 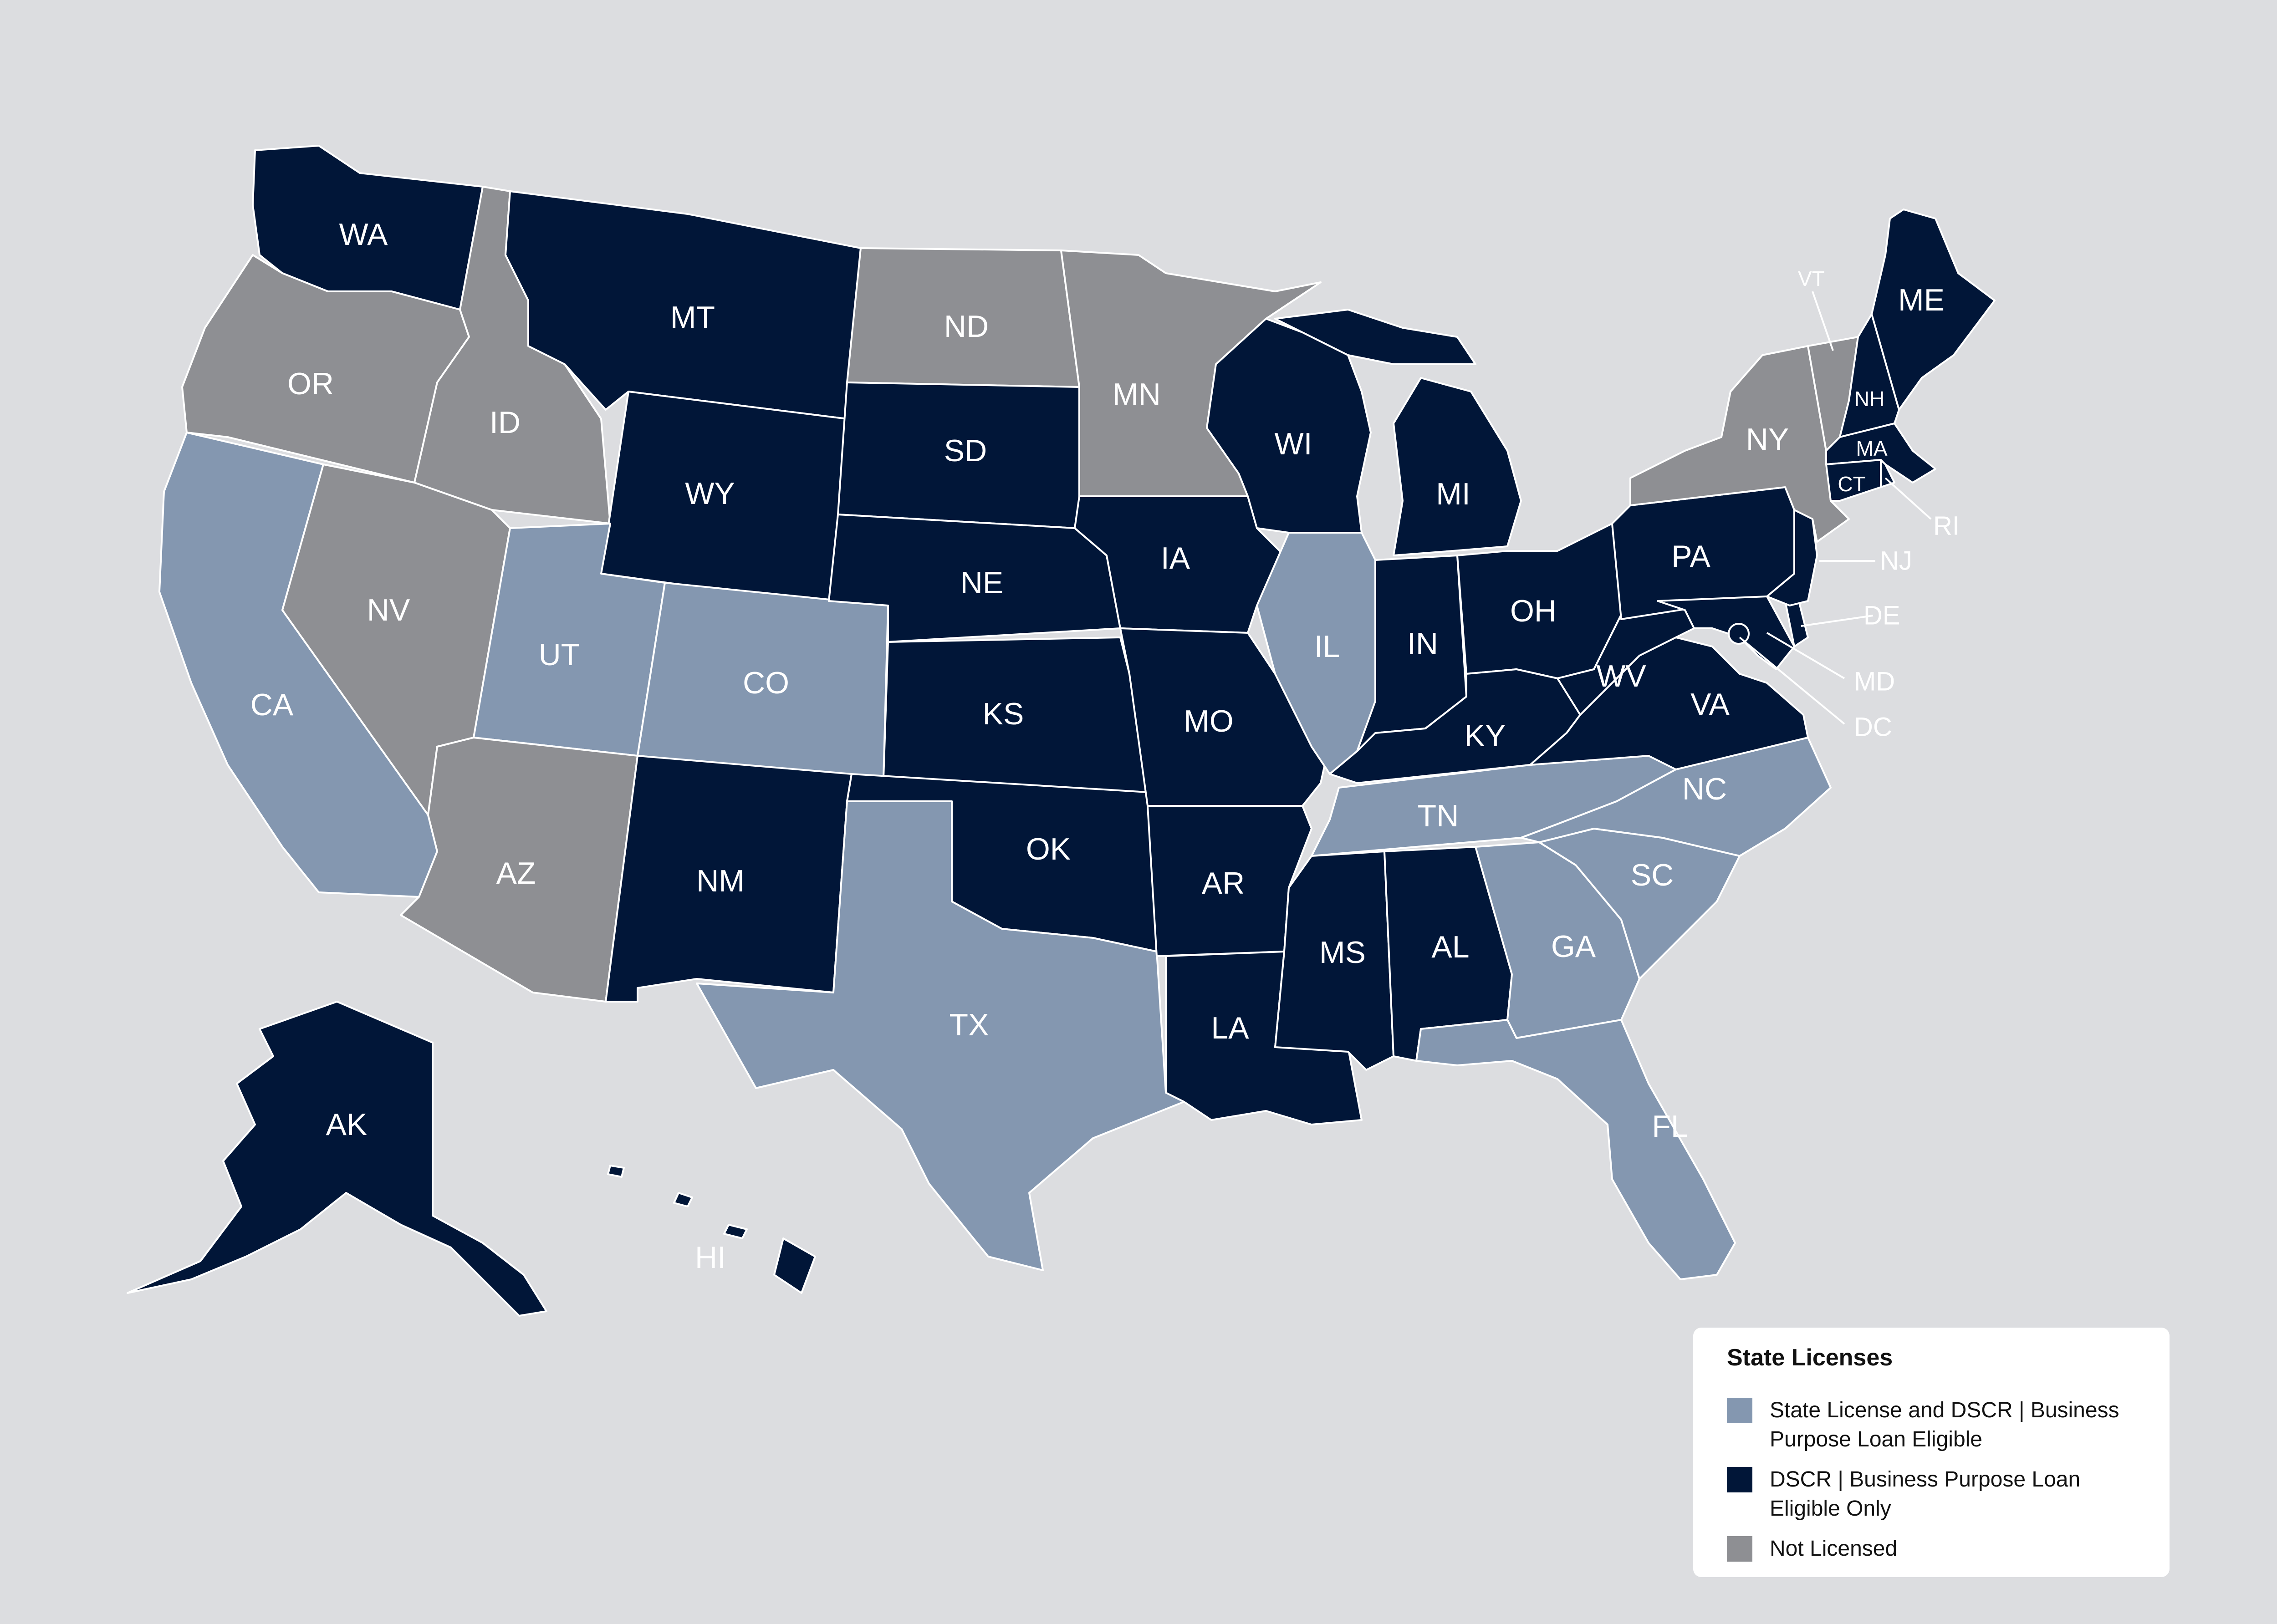 I want to click on label-nv: NV, so click(x=389, y=610).